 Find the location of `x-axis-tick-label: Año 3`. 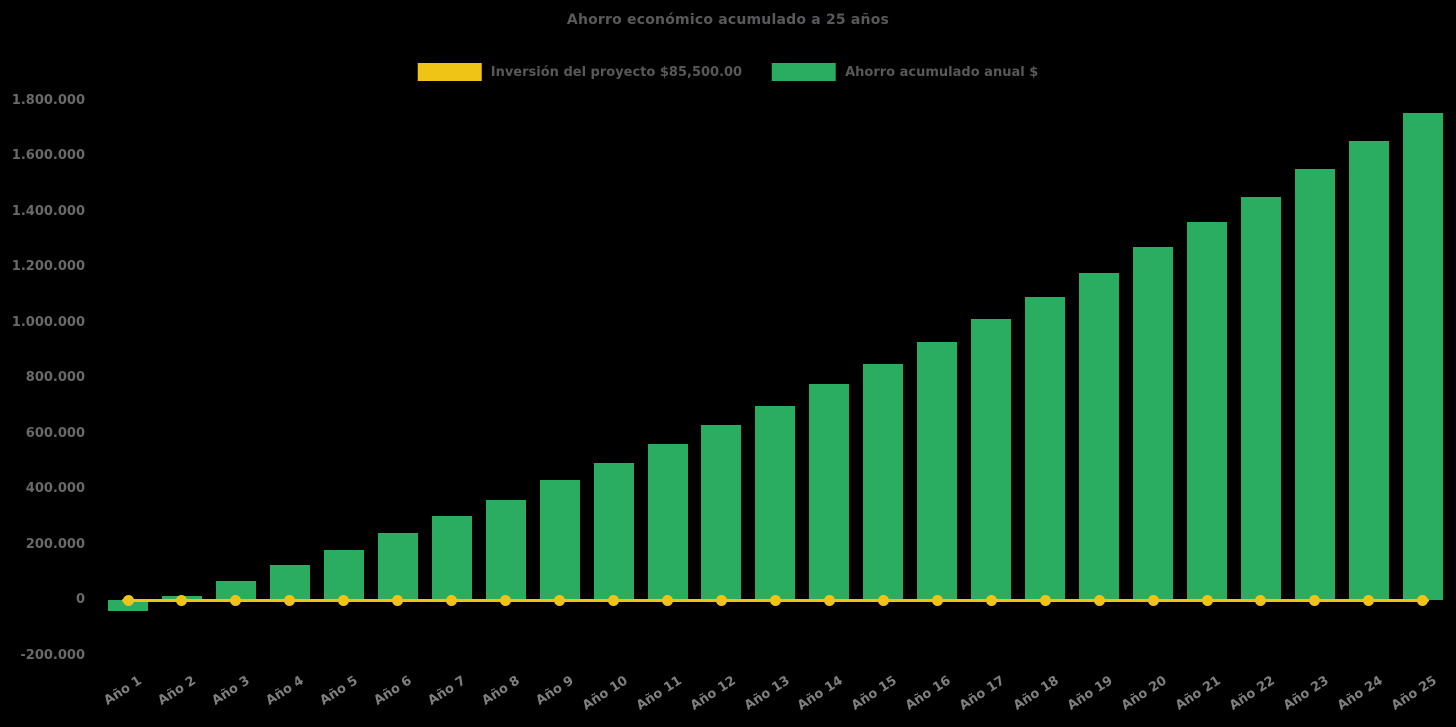

x-axis-tick-label: Año 3 is located at coordinates (231, 691).